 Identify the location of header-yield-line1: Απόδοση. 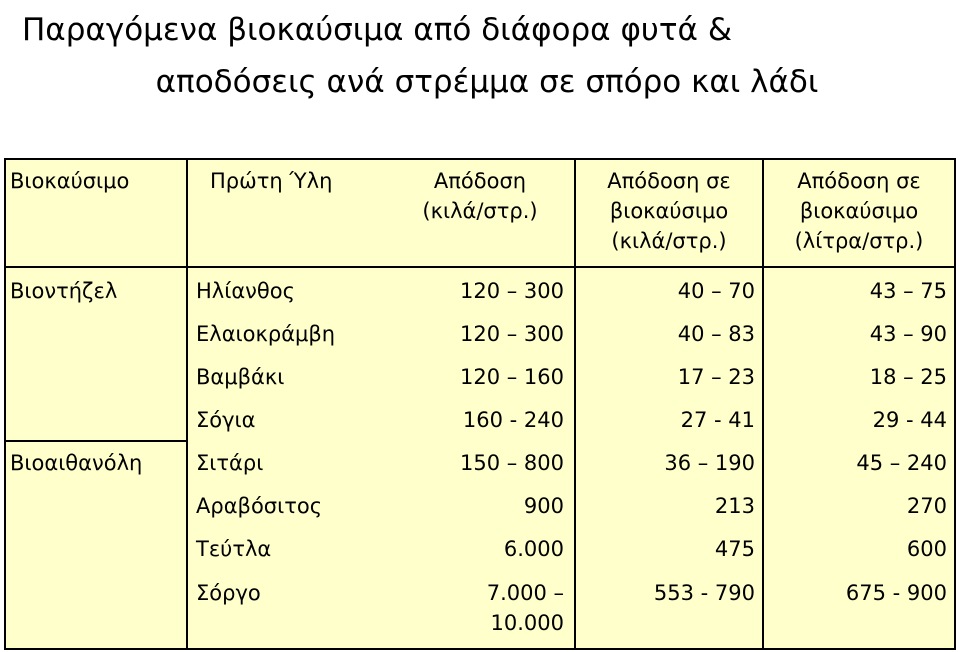
(480, 181).